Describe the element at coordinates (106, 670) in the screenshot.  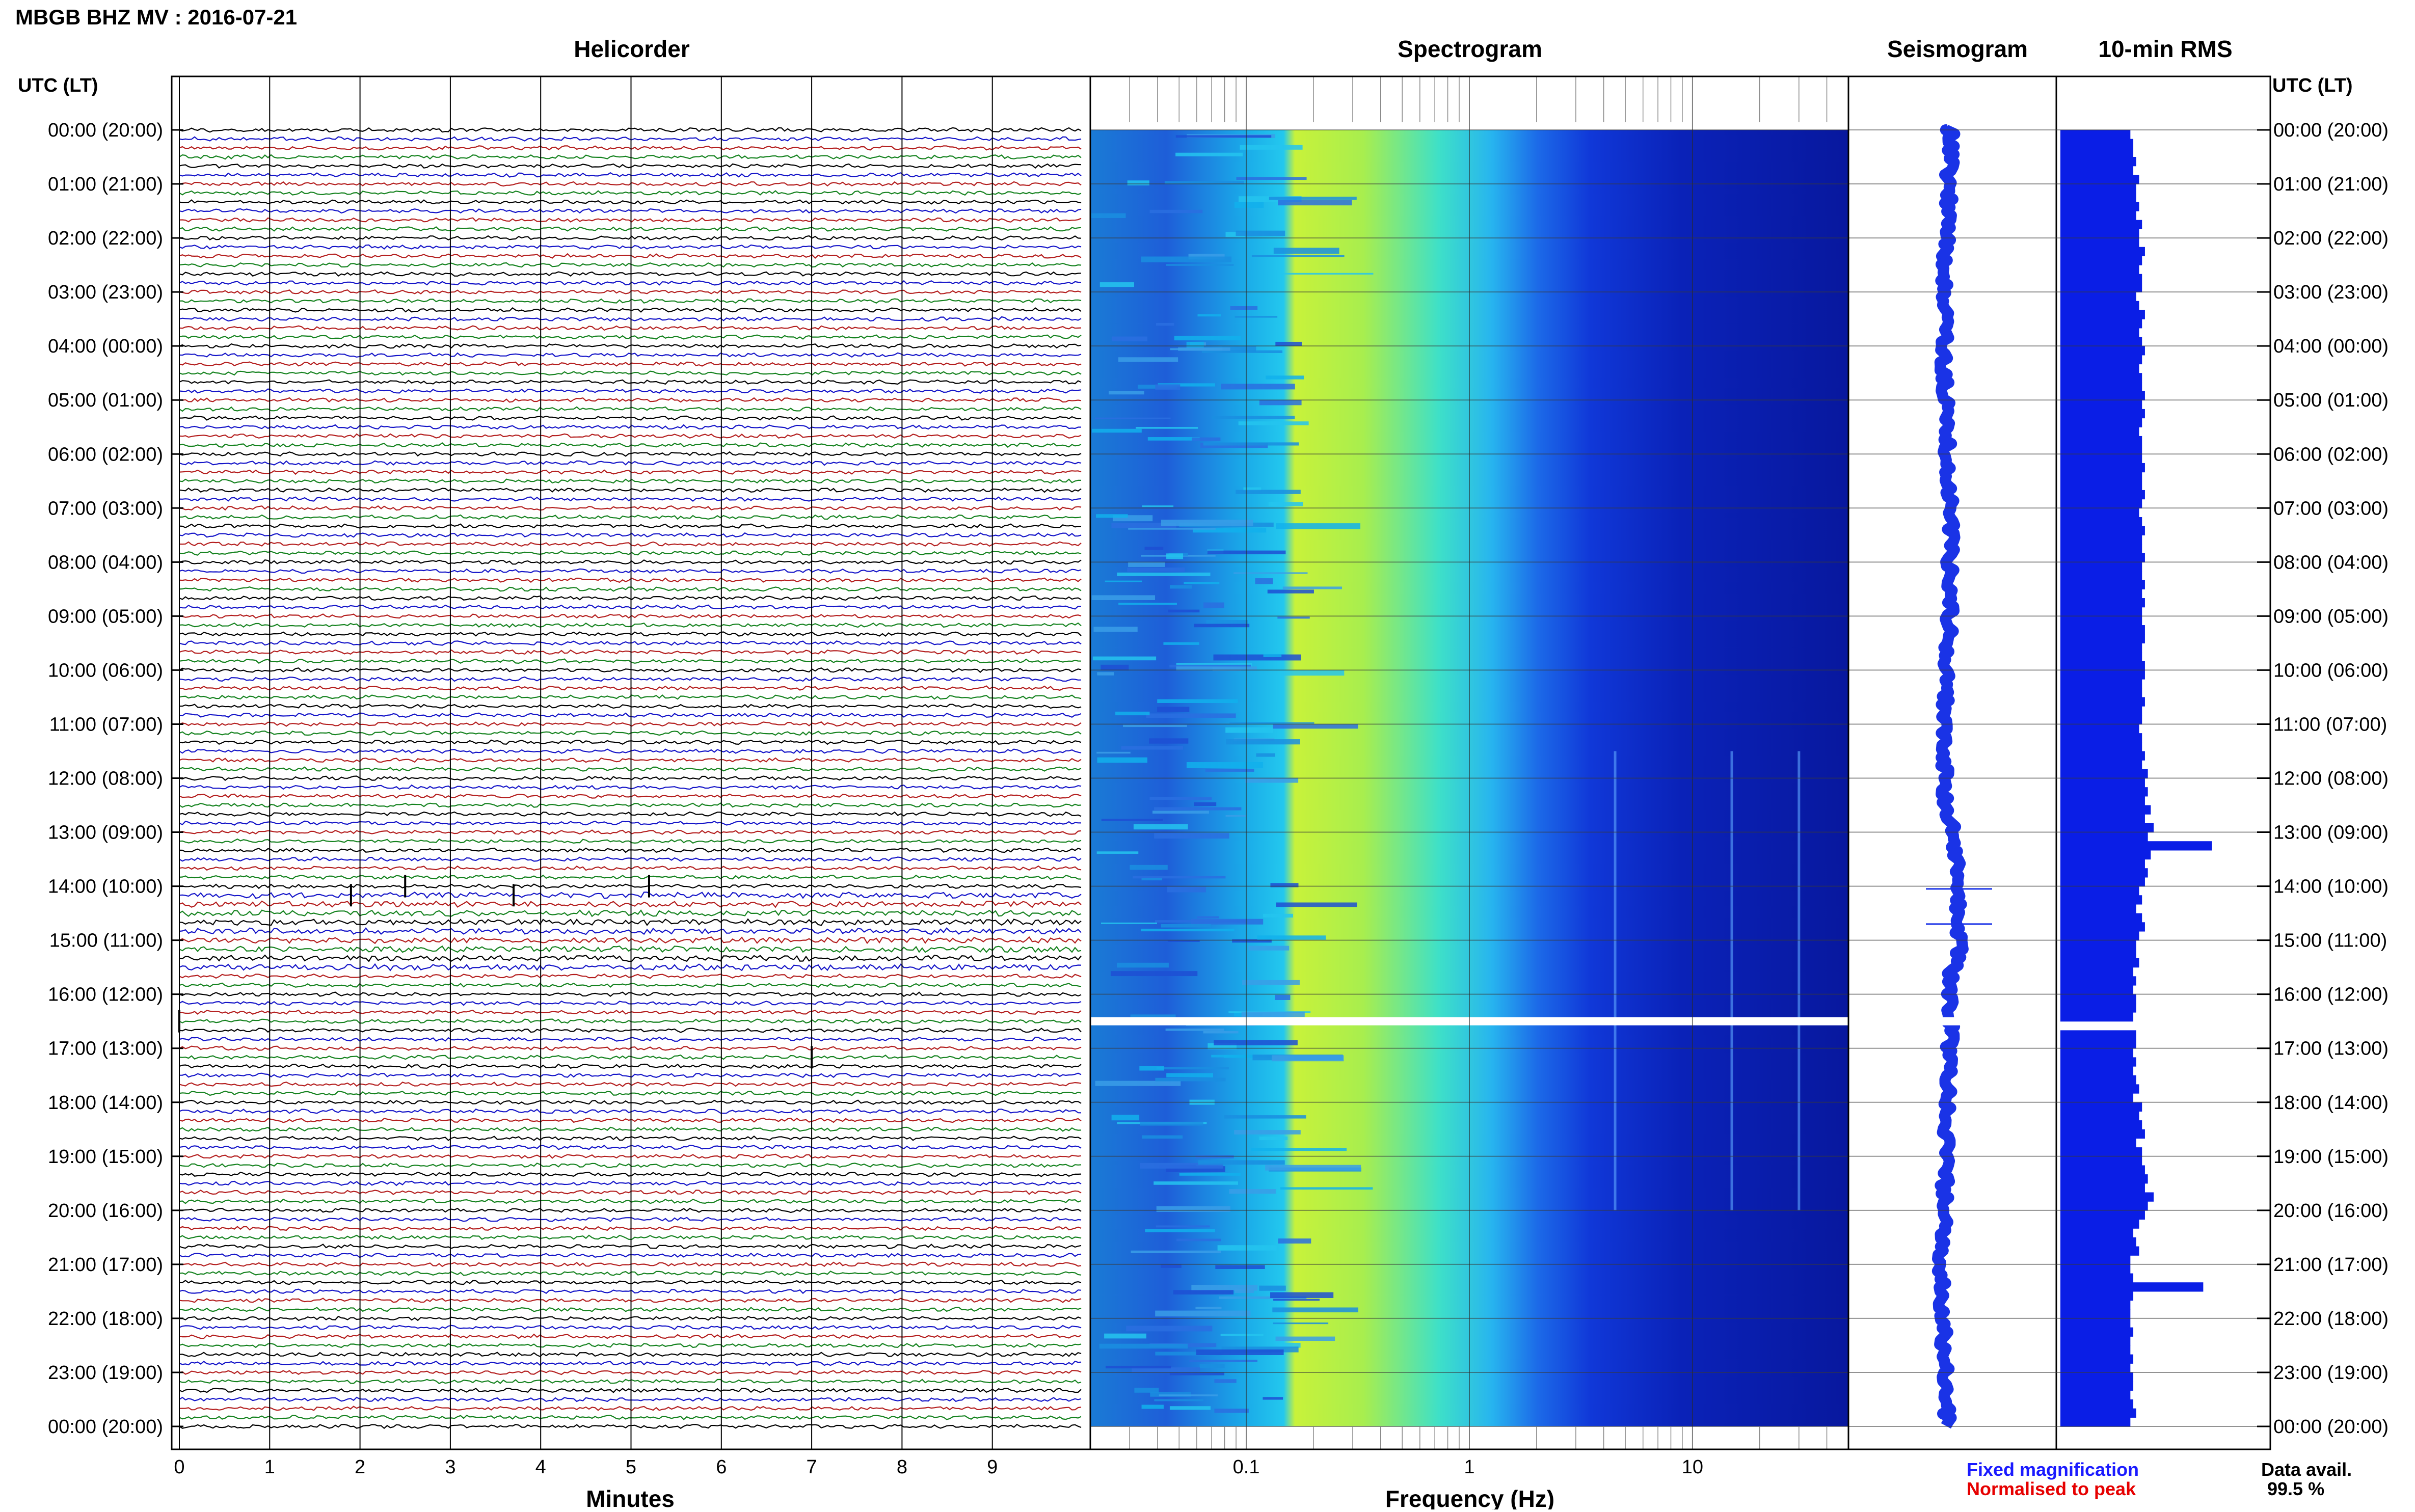
I see `left-hour-label: 10:00 (06:00)` at that location.